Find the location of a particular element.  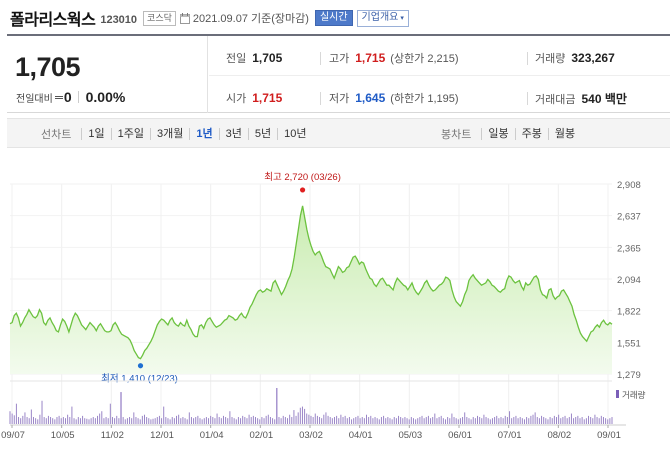

x-tick-label: 11/02 is located at coordinates (112, 435).